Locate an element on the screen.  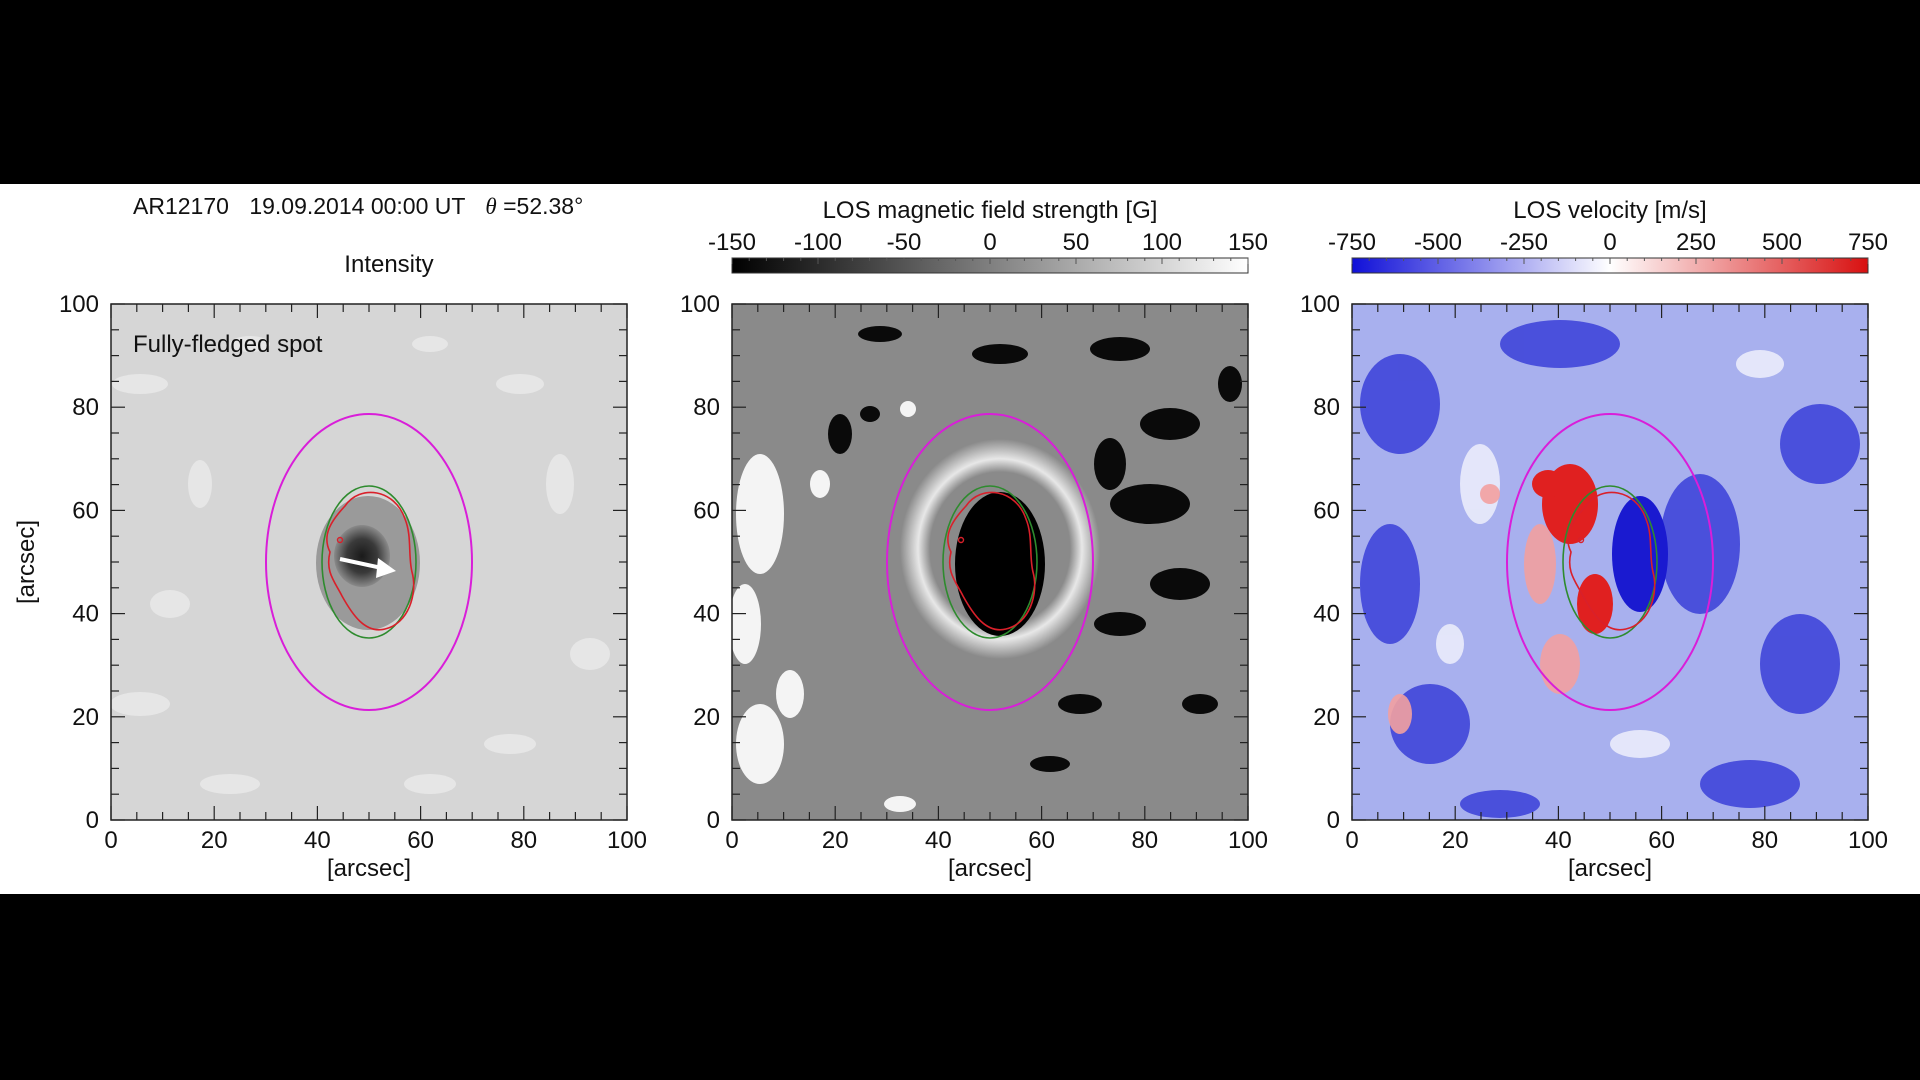
colorbar-tick-label: 50 is located at coordinates (1076, 242).